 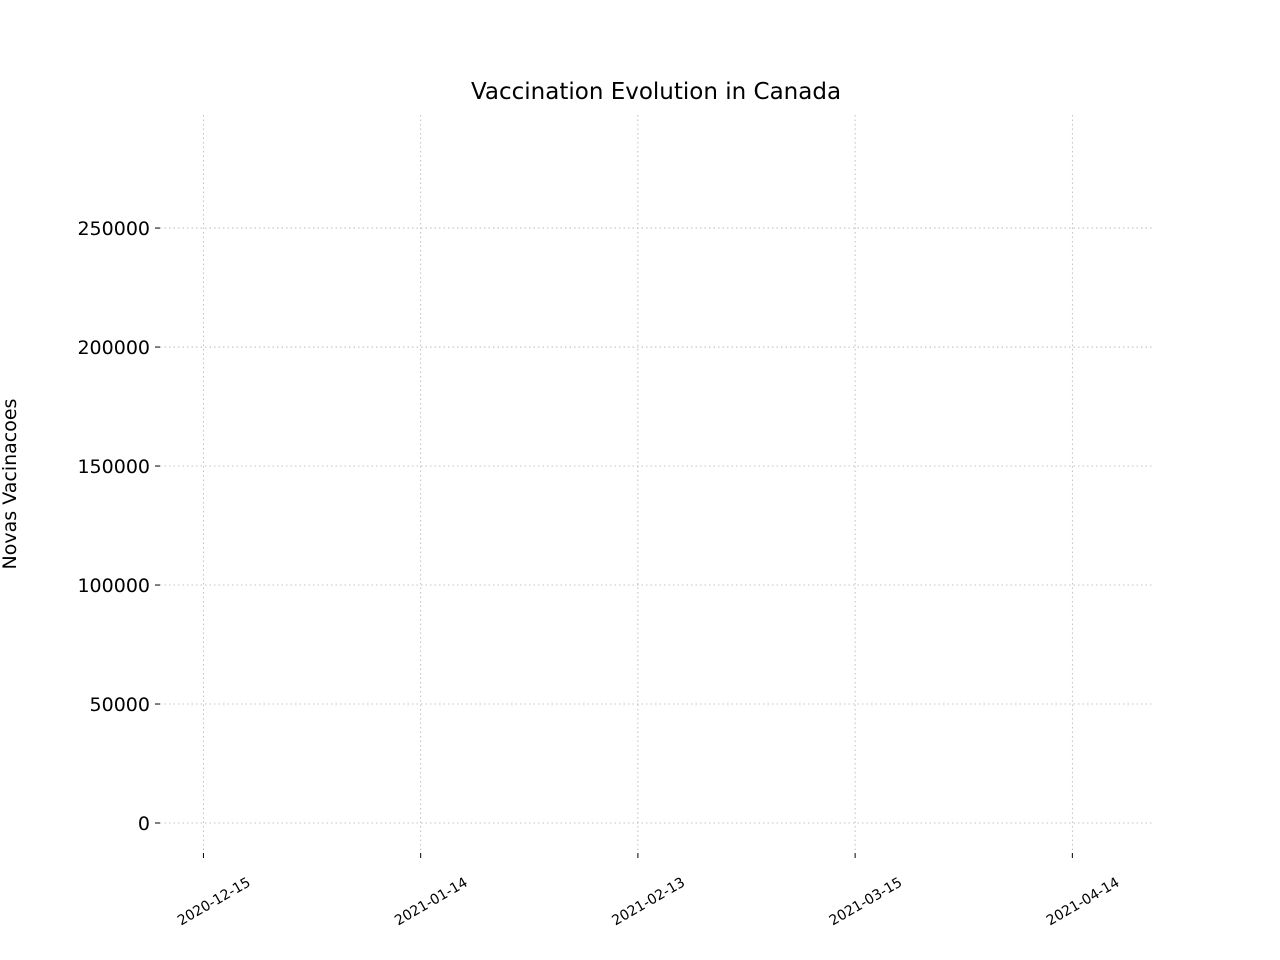 I want to click on y-tick-label: 100000, so click(x=113, y=586).